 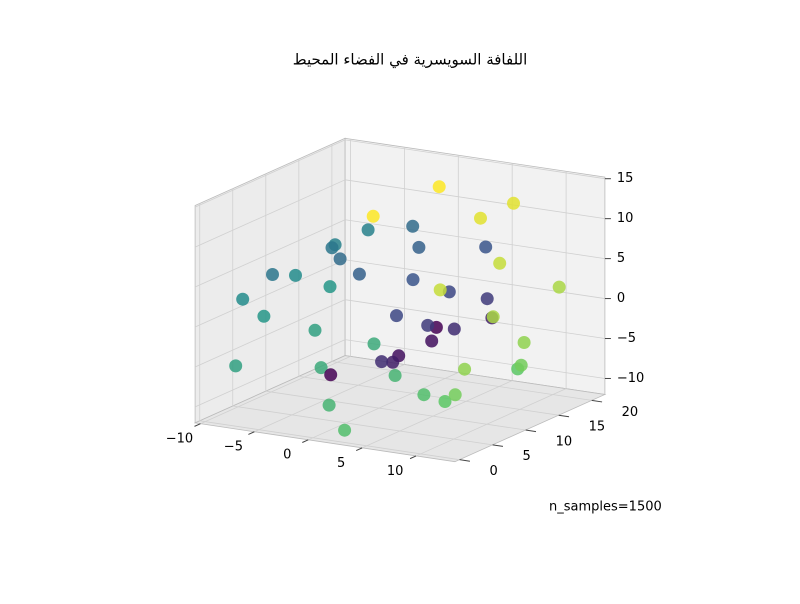 What do you see at coordinates (527, 456) in the screenshot?
I see `y-tick-label: 5` at bounding box center [527, 456].